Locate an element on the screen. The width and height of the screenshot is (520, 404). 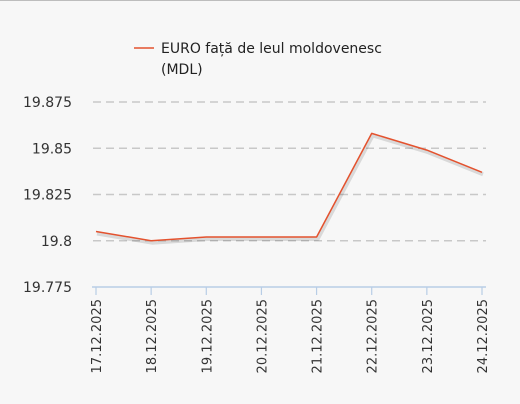
x-tick-label: 23.12.2025 is located at coordinates (428, 336).